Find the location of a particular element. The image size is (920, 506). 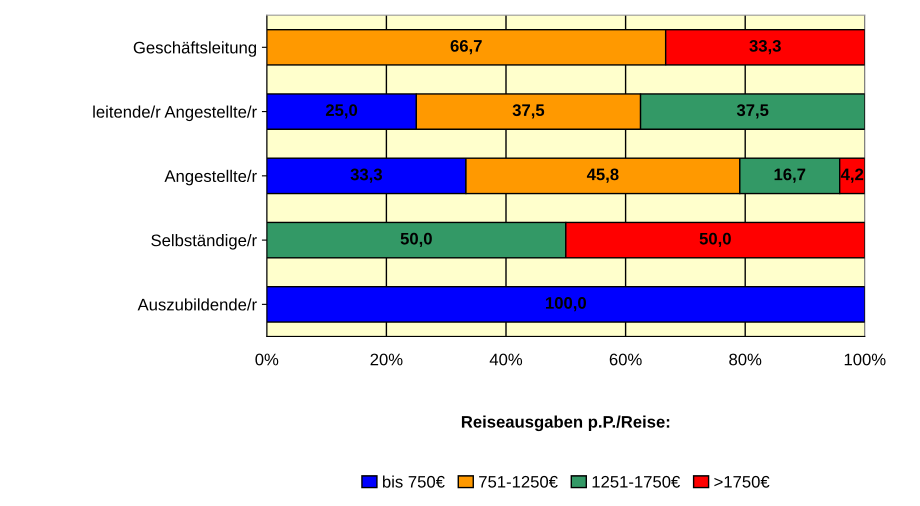

data-label: 100,0 is located at coordinates (566, 304).